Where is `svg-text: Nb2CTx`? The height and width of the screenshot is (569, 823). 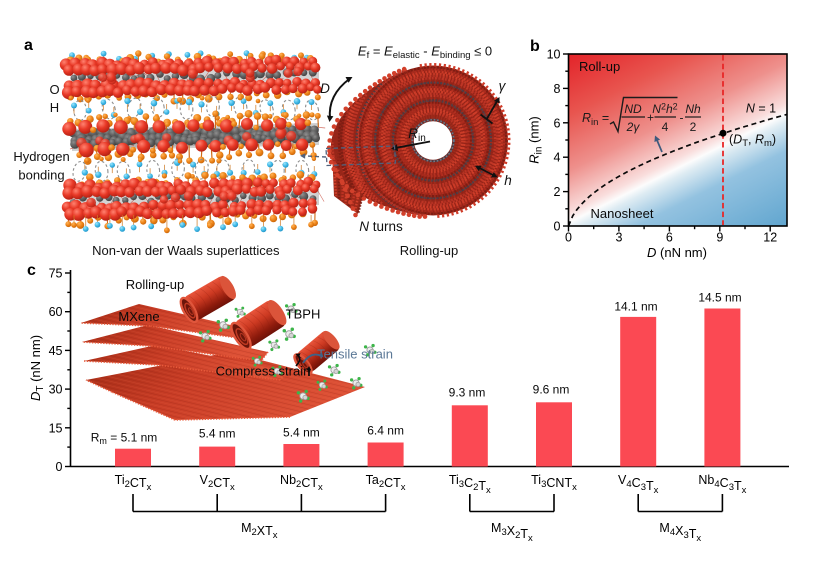
svg-text: Nb2CTx is located at coordinates (301, 483).